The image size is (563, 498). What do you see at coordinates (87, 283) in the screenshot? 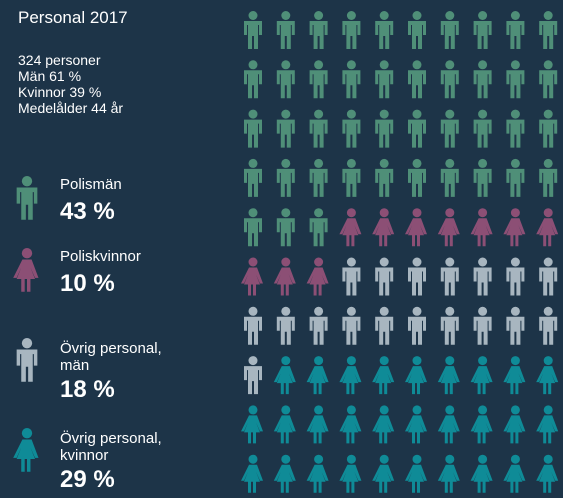
I see `value-label: 10 %` at bounding box center [87, 283].